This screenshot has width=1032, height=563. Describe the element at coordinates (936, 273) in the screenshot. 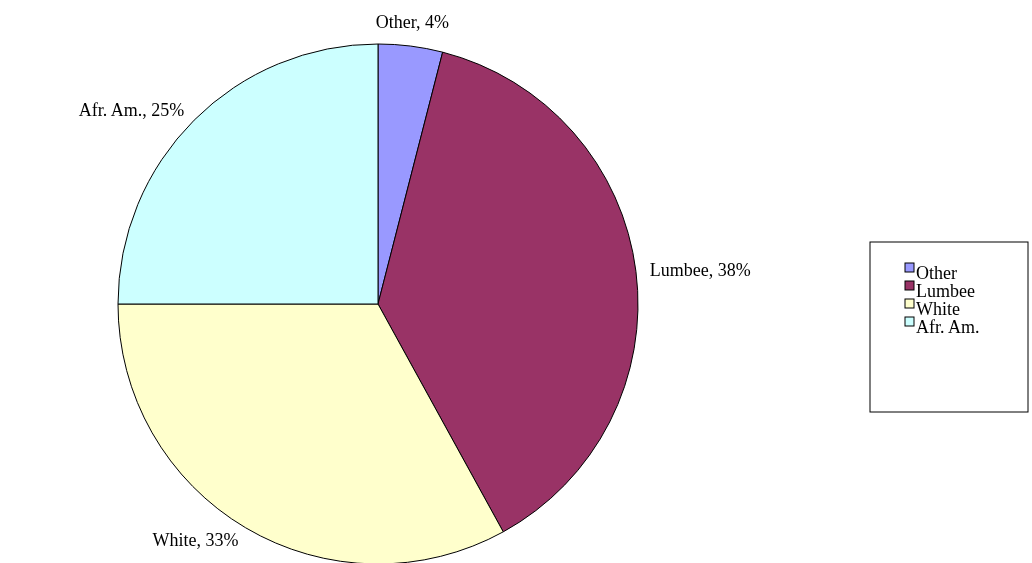

I see `legend-label: Other` at that location.